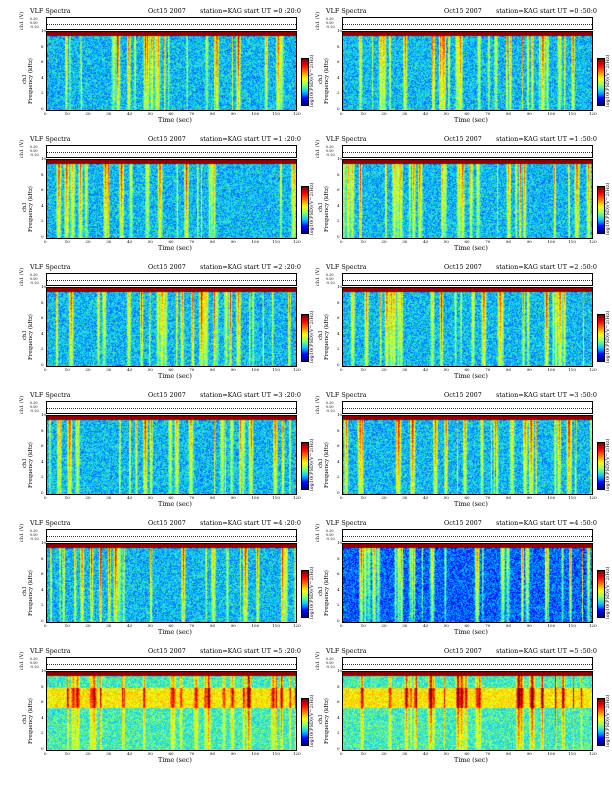 This screenshot has height=792, width=612. Describe the element at coordinates (568, 523) in the screenshot. I see `panel-start-time: start UT =4 :50:0` at that location.